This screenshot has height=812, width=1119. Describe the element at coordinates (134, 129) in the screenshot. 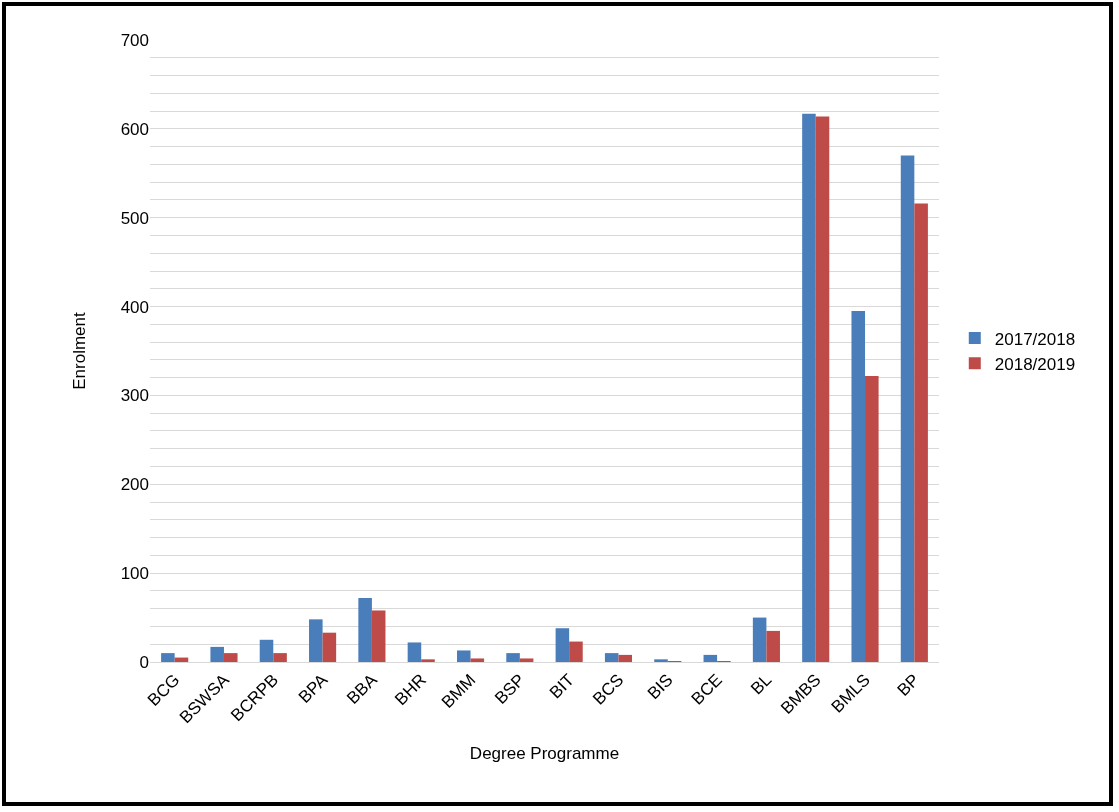

I see `y-tick-label: 600` at that location.